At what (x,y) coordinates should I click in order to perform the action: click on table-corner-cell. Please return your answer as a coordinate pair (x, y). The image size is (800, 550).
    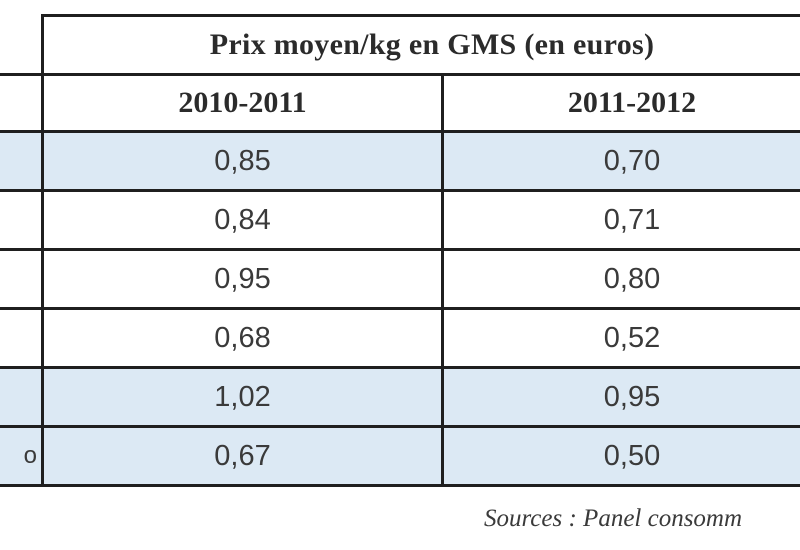
    Looking at the image, I should click on (22, 45).